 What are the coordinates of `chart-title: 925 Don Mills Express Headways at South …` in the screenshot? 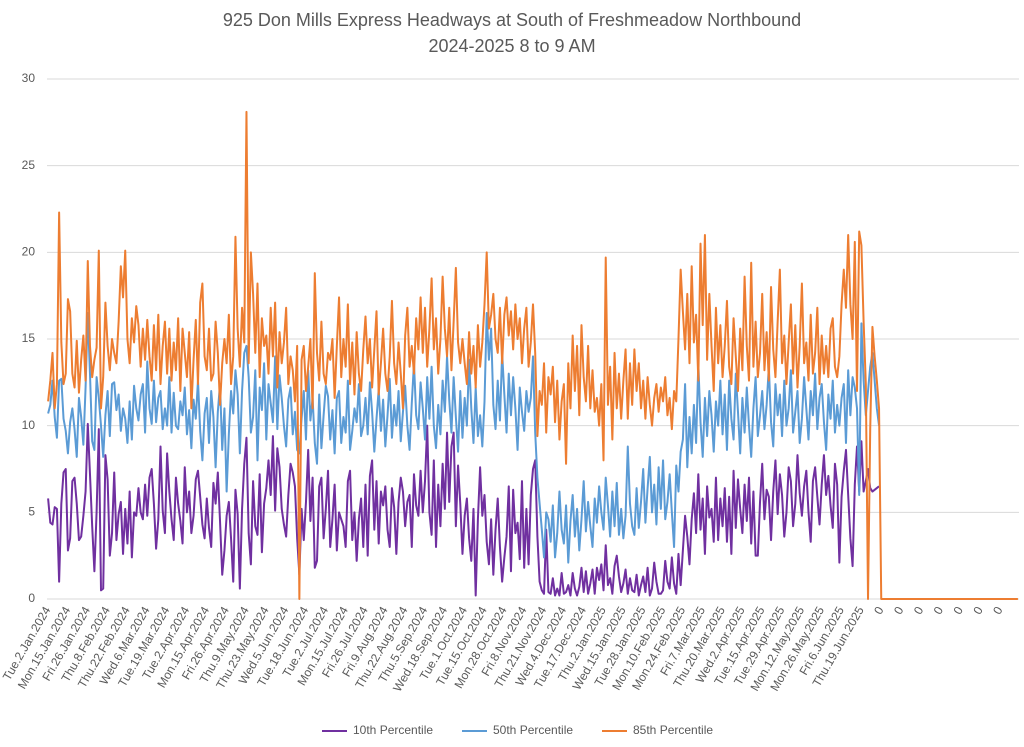 It's located at (512, 20).